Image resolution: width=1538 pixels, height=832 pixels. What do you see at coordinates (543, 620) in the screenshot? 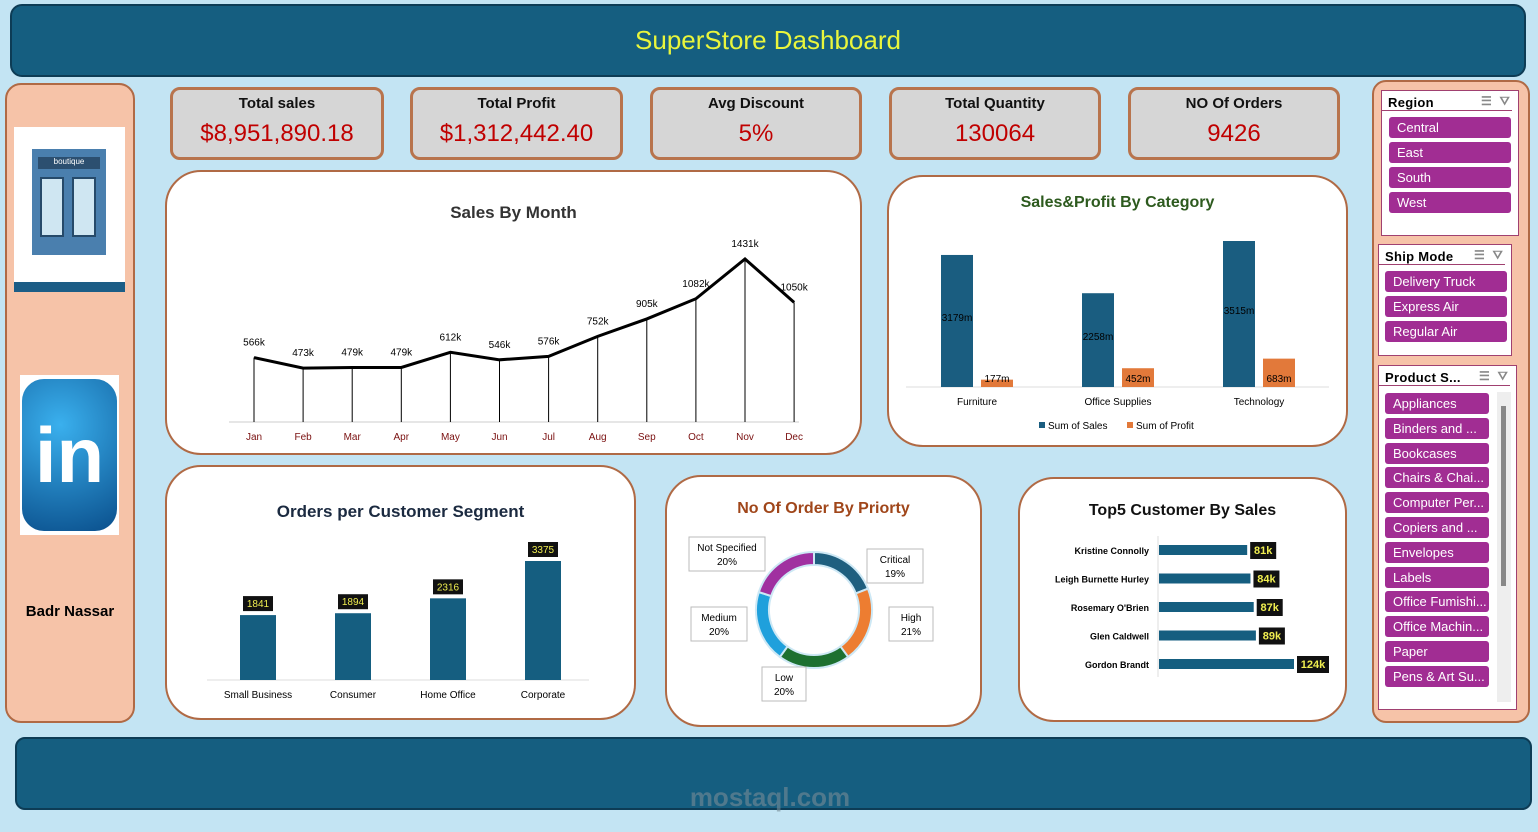
I see `segment-bar` at bounding box center [543, 620].